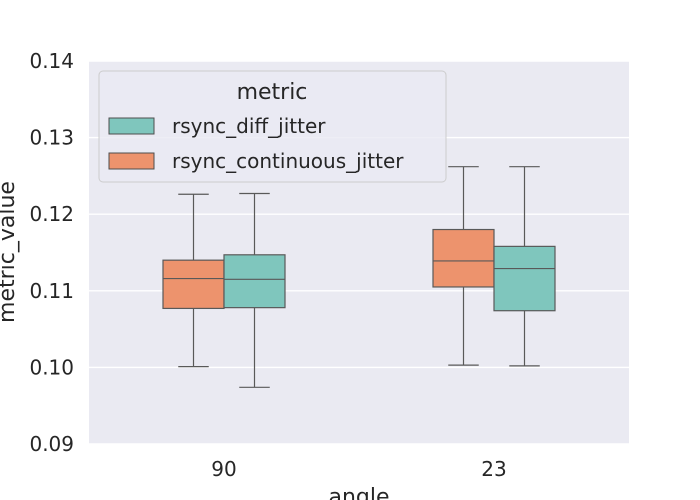  Describe the element at coordinates (272, 92) in the screenshot. I see `legend-title: metric` at that location.